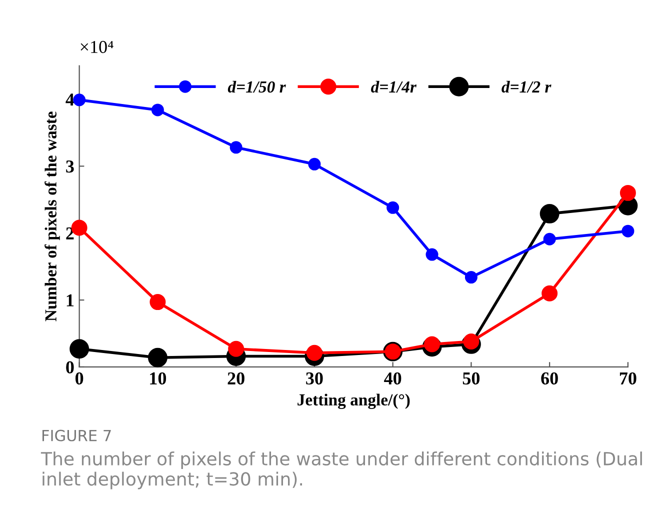  I want to click on legend-label: d=1/4r, so click(394, 86).